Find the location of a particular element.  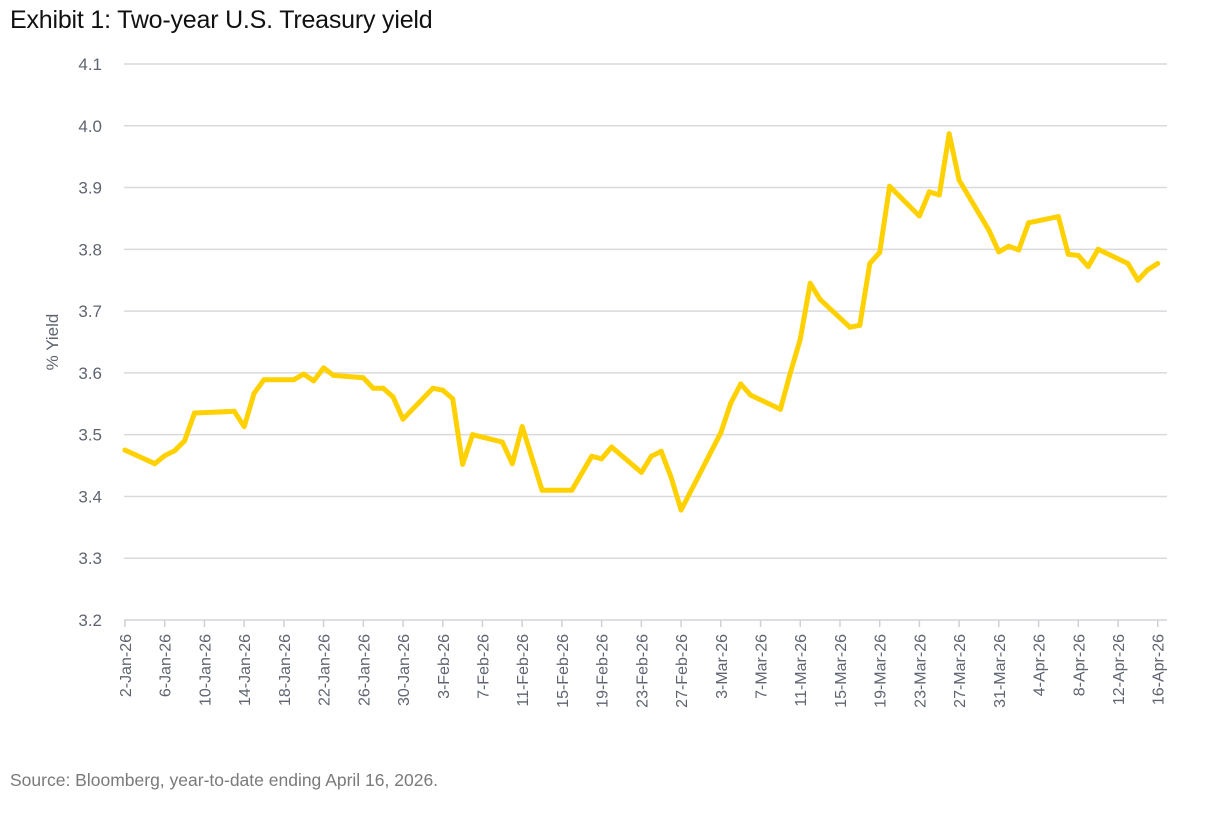

x-tick-label: 31-Mar-26 is located at coordinates (1000, 671).